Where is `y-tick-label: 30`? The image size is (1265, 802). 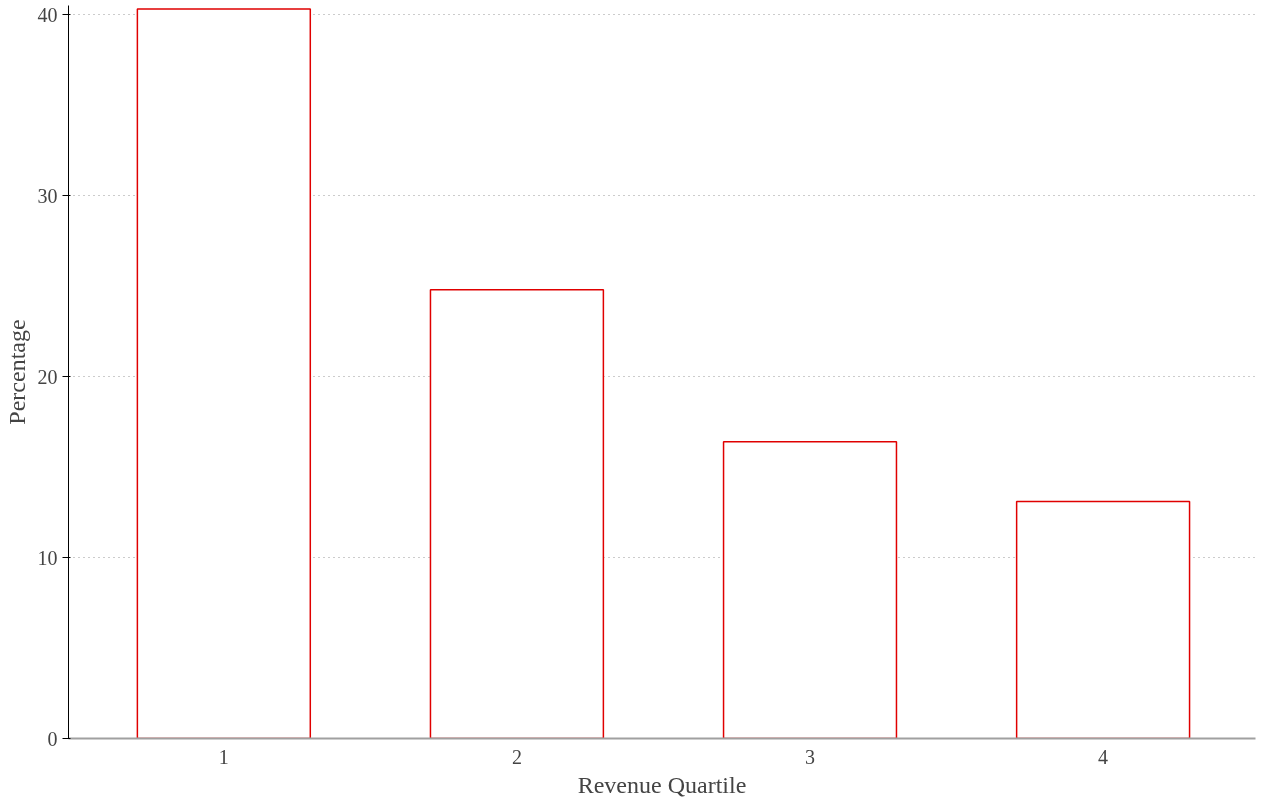
y-tick-label: 30 is located at coordinates (47, 195).